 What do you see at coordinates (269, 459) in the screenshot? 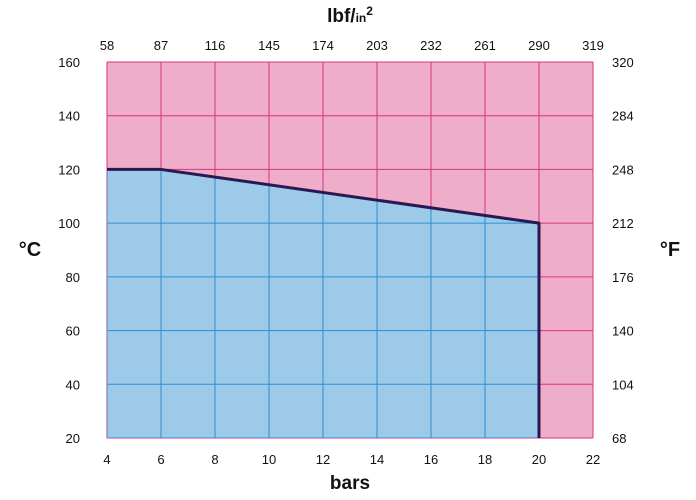
I see `x-bottom-tick-label: 10` at bounding box center [269, 459].